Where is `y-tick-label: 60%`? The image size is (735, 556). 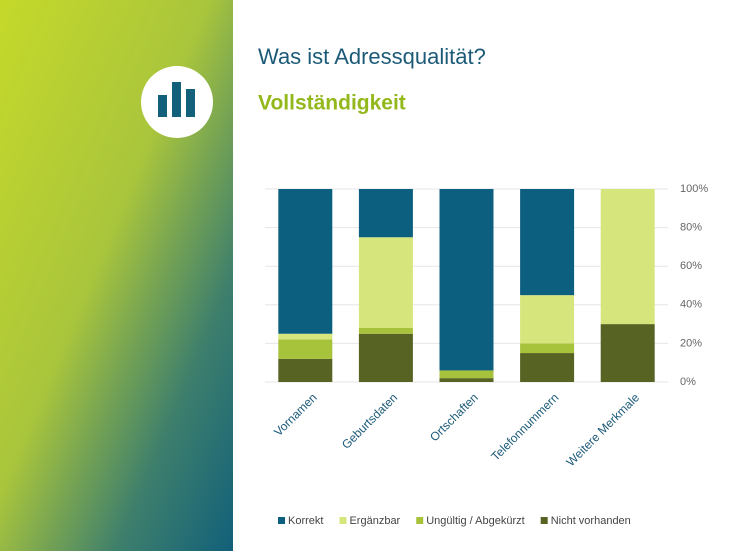 y-tick-label: 60% is located at coordinates (691, 266).